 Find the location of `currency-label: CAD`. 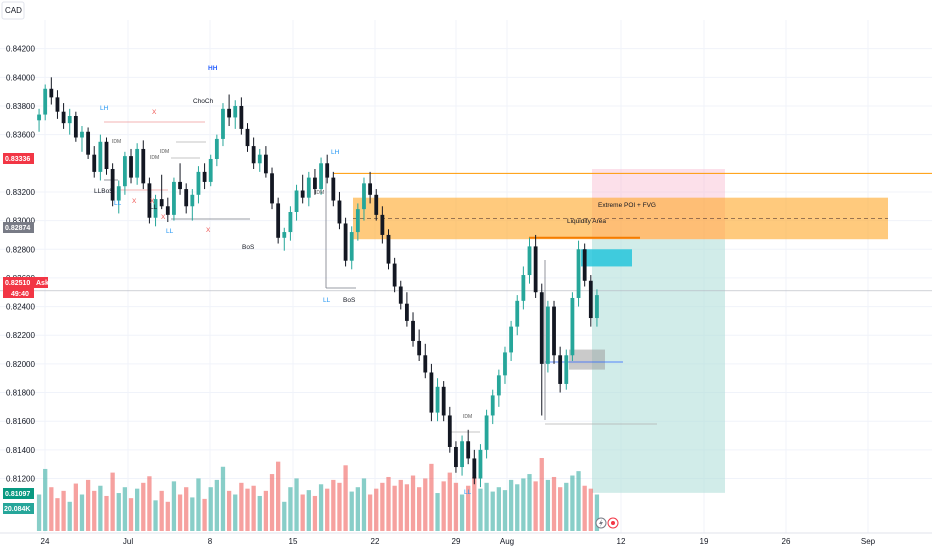

currency-label: CAD is located at coordinates (13, 10).